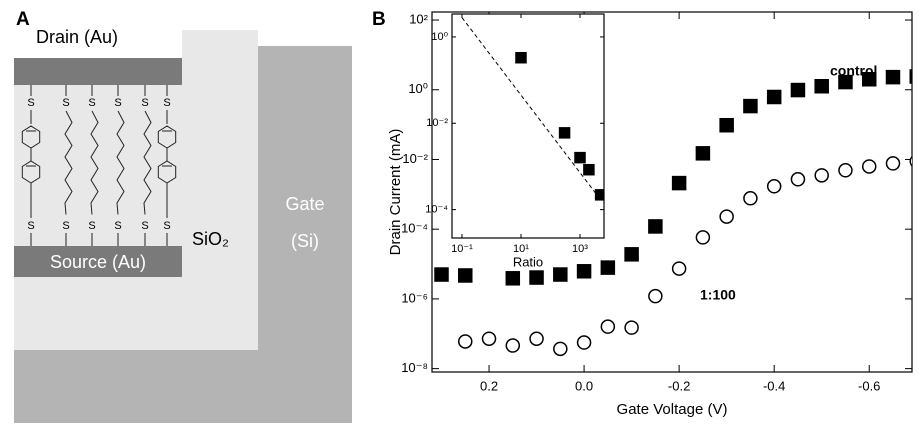 The width and height of the screenshot is (919, 427). Describe the element at coordinates (304, 204) in the screenshot. I see `gate-label: Gate` at that location.